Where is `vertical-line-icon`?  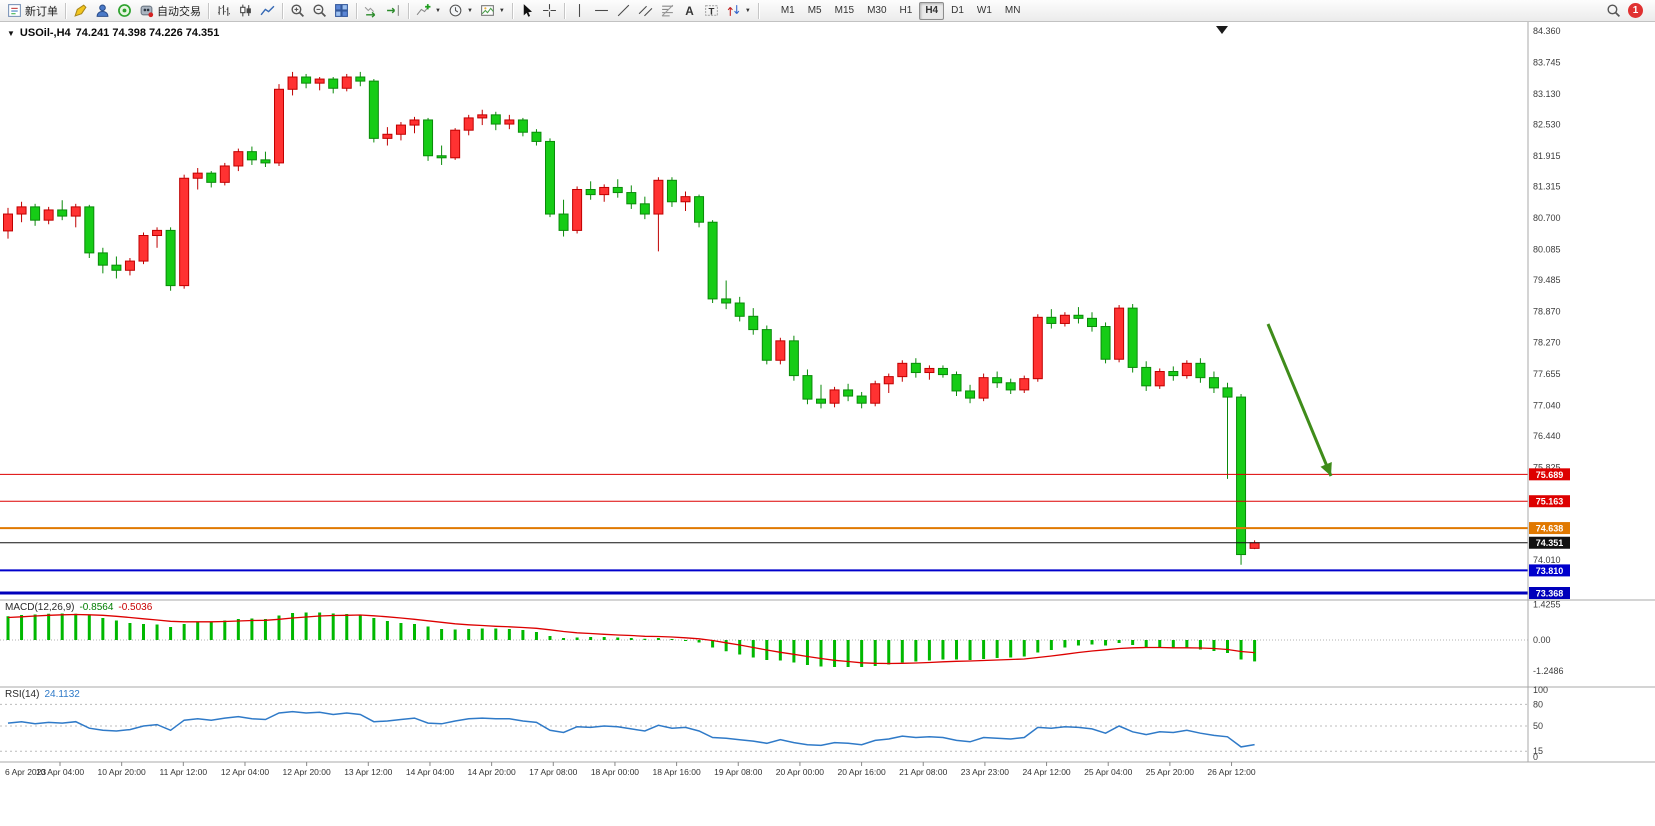 vertical-line-icon is located at coordinates (579, 10).